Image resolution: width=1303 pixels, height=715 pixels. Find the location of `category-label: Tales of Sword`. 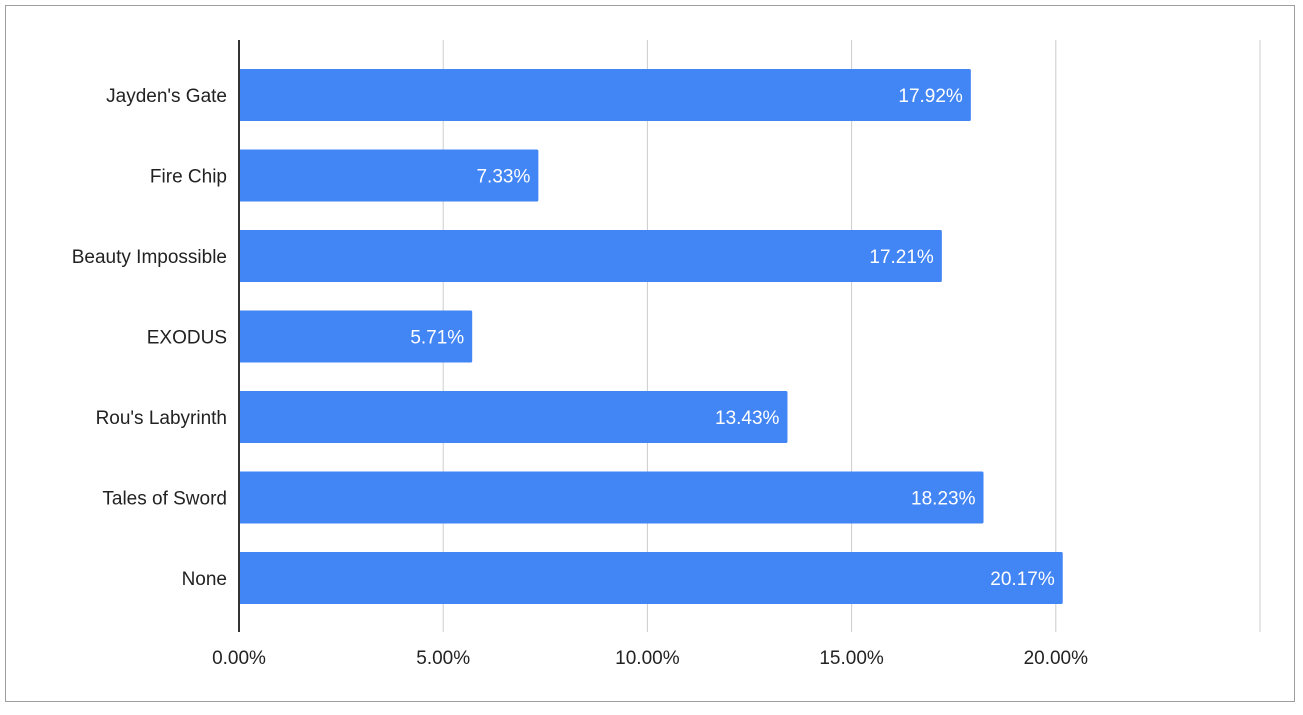

category-label: Tales of Sword is located at coordinates (164, 499).